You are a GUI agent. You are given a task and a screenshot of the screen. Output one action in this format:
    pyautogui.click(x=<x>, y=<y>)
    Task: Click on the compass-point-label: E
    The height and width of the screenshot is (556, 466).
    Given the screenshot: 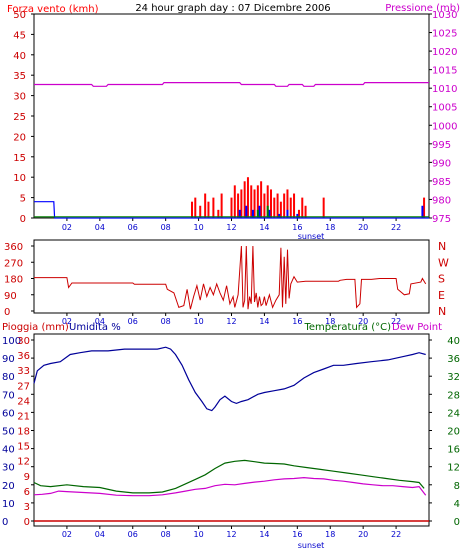 What is the action you would take?
    pyautogui.click(x=441, y=295)
    